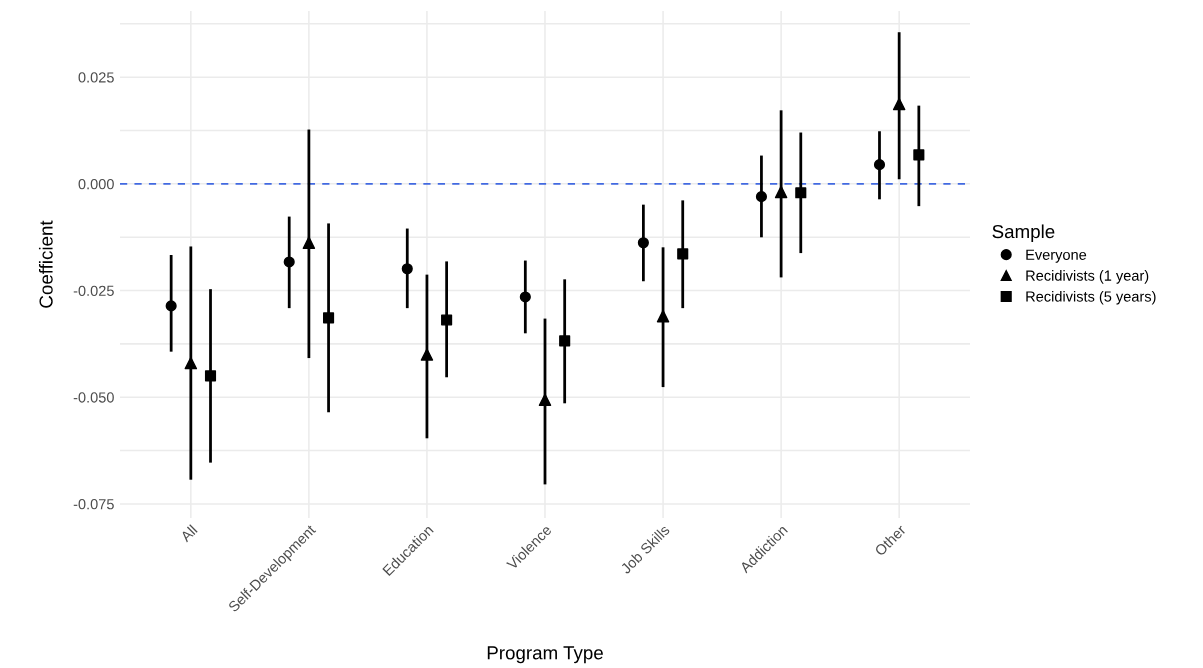  What do you see at coordinates (93, 290) in the screenshot?
I see `y-tick-label: -0.025` at bounding box center [93, 290].